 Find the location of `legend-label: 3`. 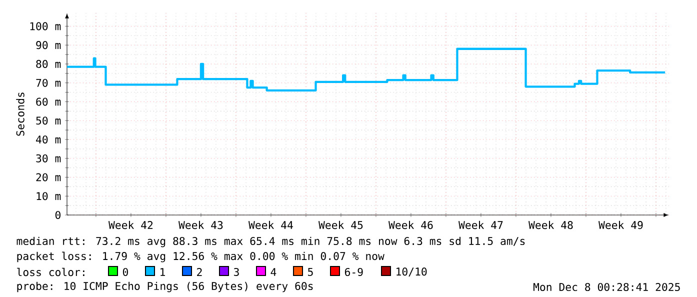

legend-label: 3 is located at coordinates (236, 272).